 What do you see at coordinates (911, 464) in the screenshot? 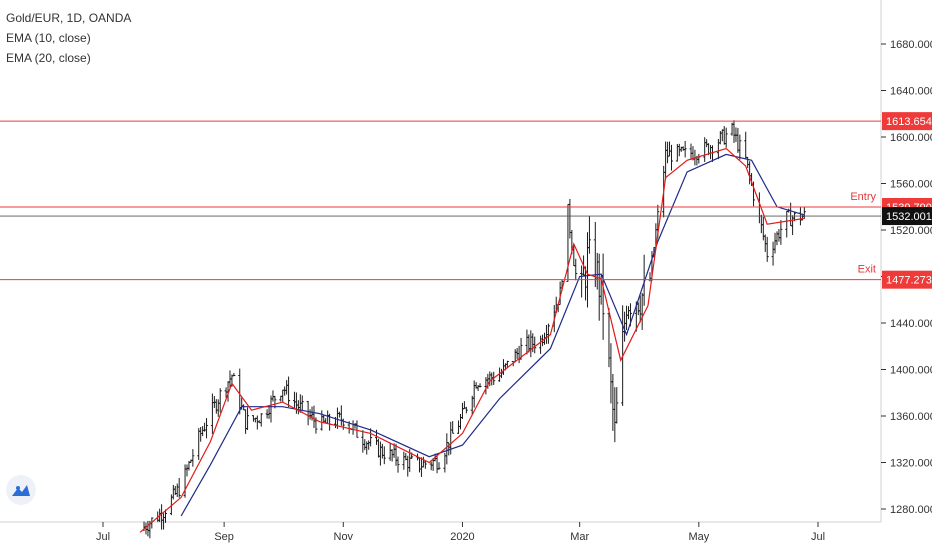
I see `y-tick-label: 1320.000` at bounding box center [911, 464].